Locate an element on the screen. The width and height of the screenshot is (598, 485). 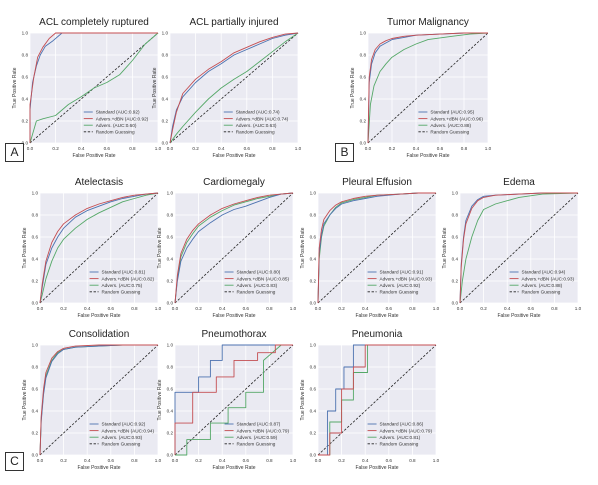
legend-entry: Advers. (AUC:0.81) is located at coordinates (400, 437).